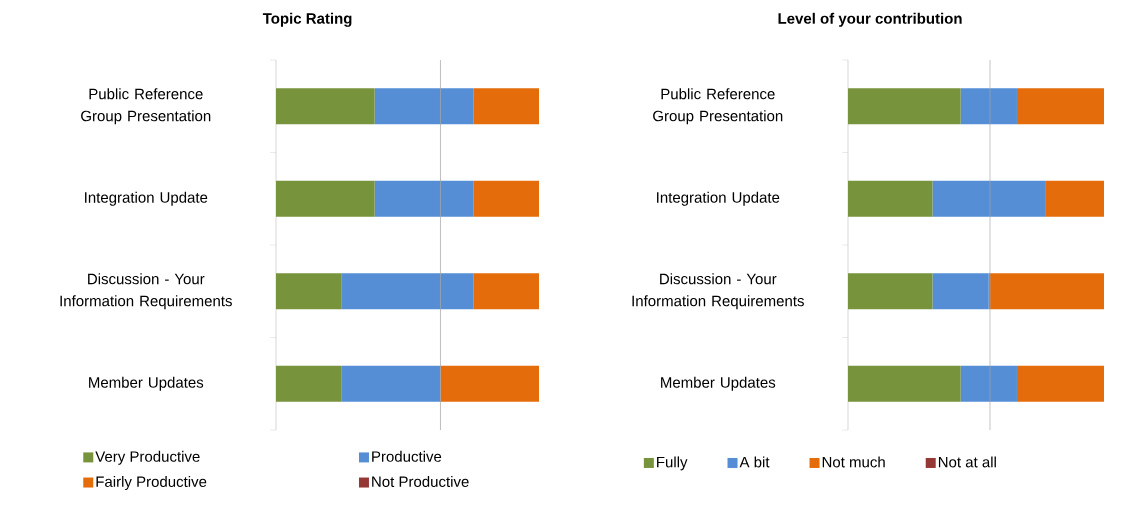 The image size is (1124, 509). Describe the element at coordinates (407, 456) in the screenshot. I see `legend-label: Productive` at that location.